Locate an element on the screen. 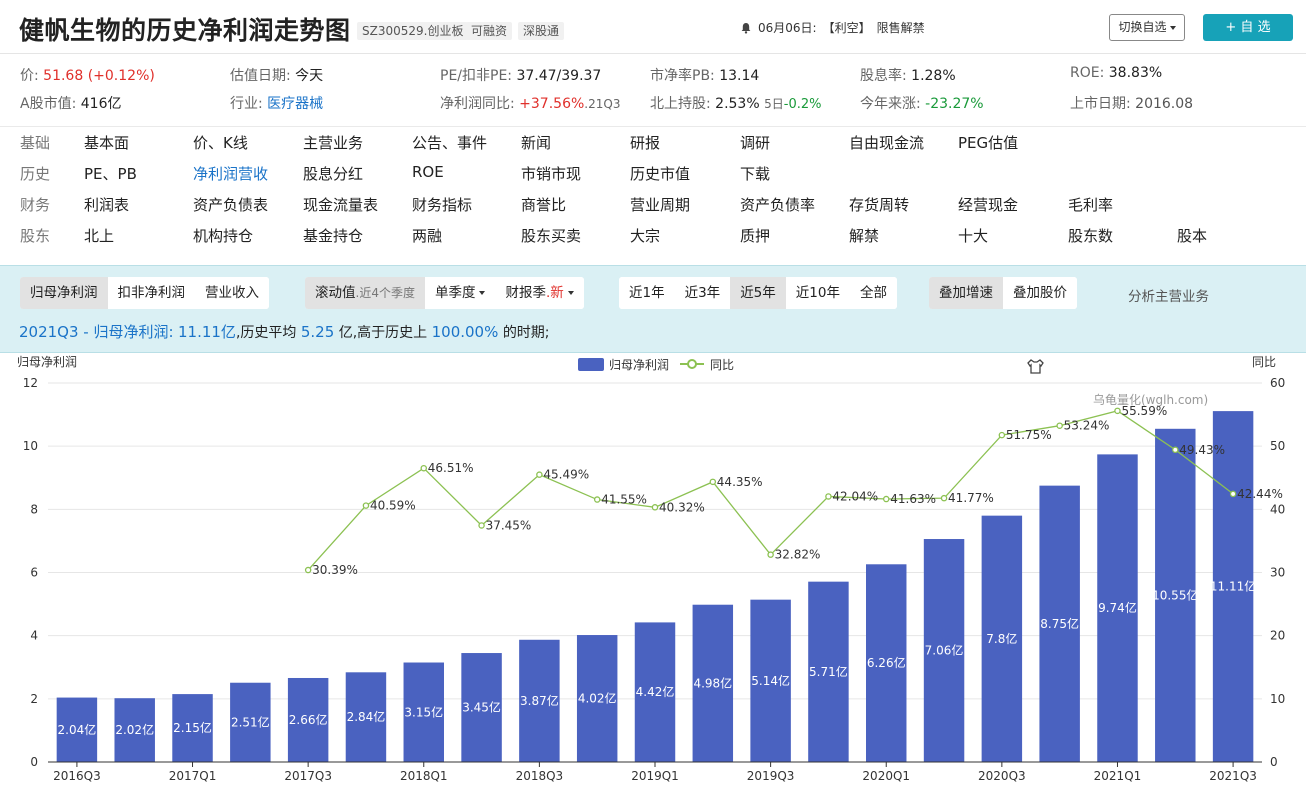 Image resolution: width=1306 pixels, height=803 pixels. industry-link: 医疗器械 is located at coordinates (295, 104).